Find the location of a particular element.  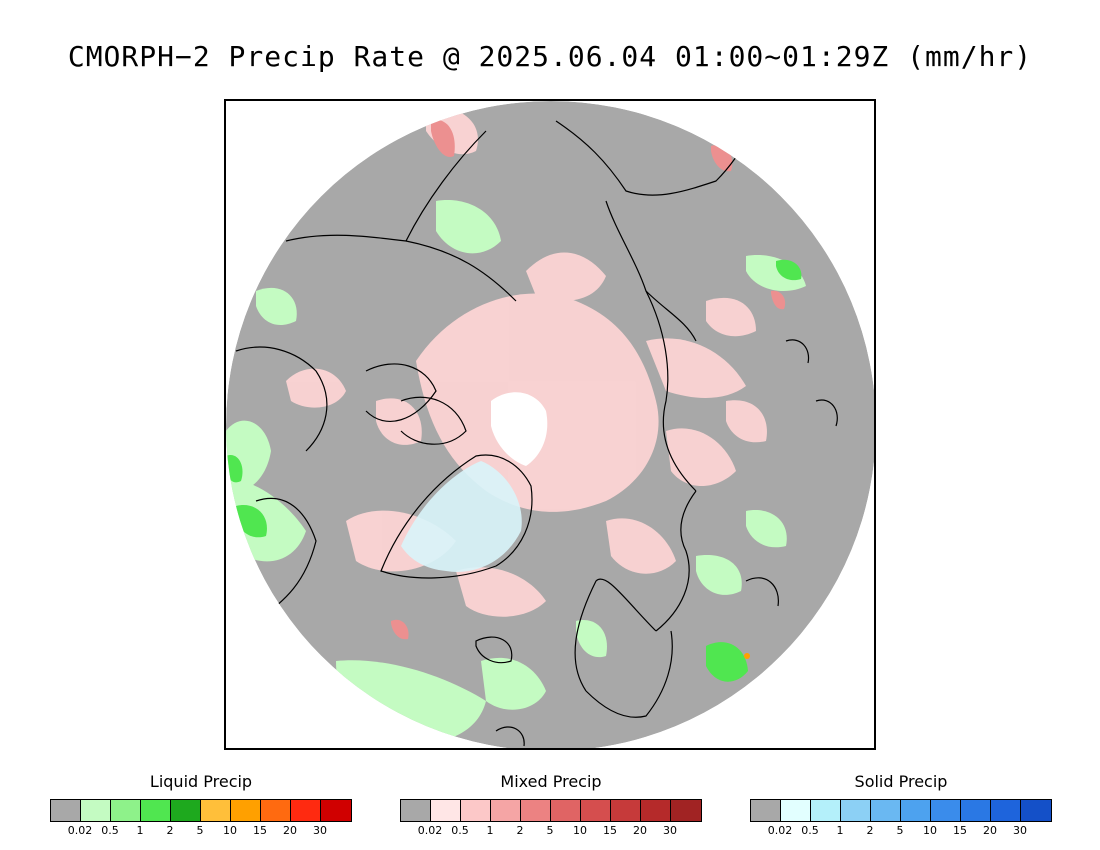

heavy-rain-cell is located at coordinates (747, 656).